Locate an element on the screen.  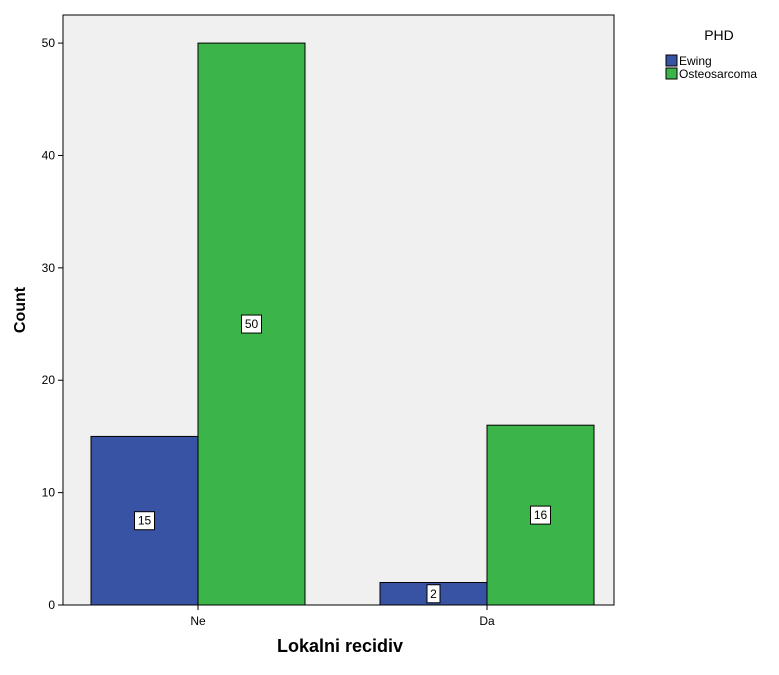
data-label-ewing-ne: 15 is located at coordinates (145, 521).